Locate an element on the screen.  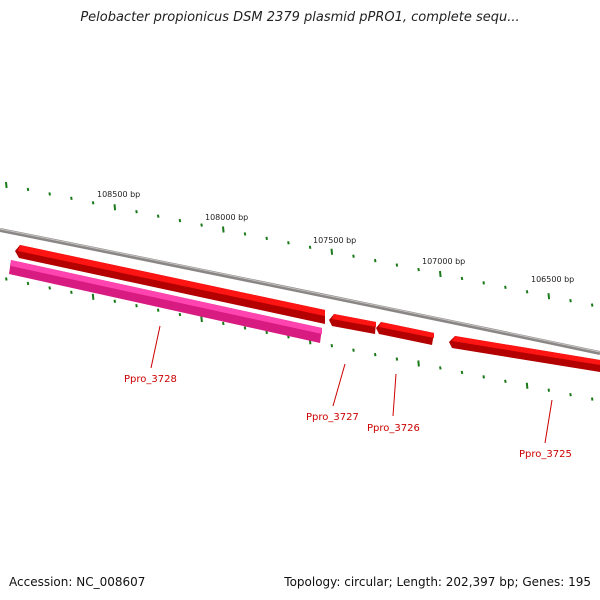
gene-label-ppro-3728: Ppro_3728 is located at coordinates (150, 379).